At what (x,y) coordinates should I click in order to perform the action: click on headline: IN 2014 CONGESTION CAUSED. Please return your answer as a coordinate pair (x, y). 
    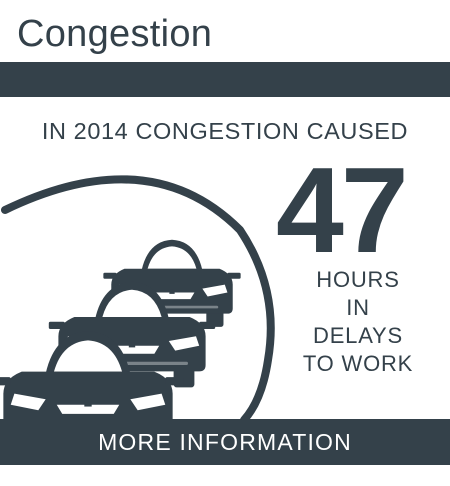
    Looking at the image, I should click on (225, 131).